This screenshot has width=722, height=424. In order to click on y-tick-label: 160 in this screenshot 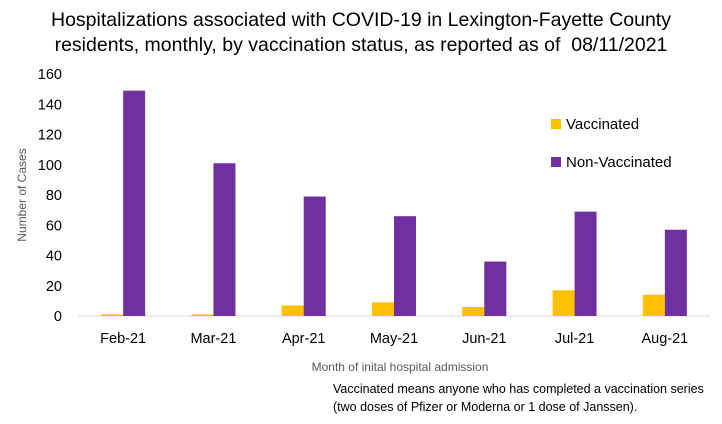, I will do `click(50, 75)`.